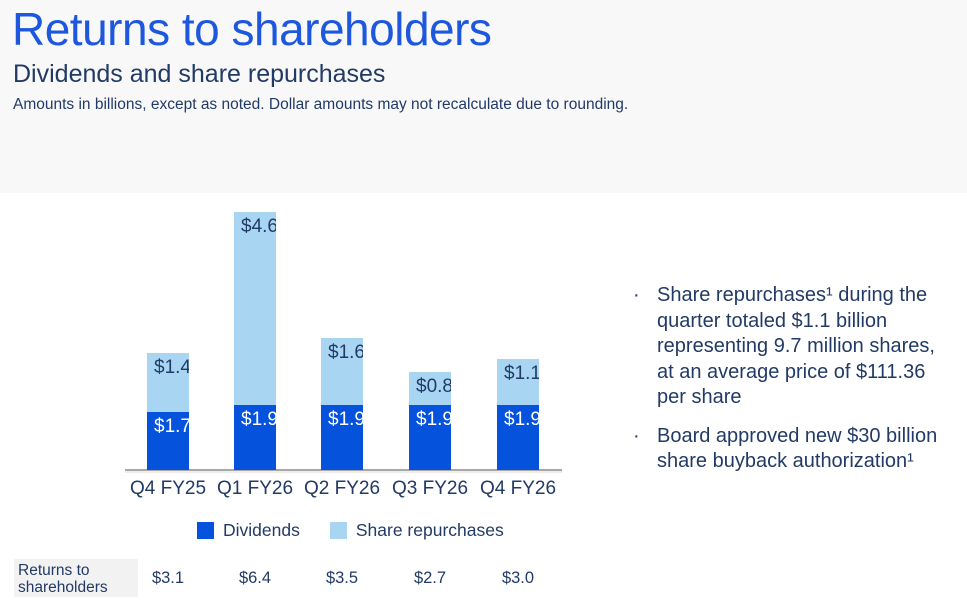  I want to click on bar-segment-dividends-q4-fy25: $1.7, so click(168, 441).